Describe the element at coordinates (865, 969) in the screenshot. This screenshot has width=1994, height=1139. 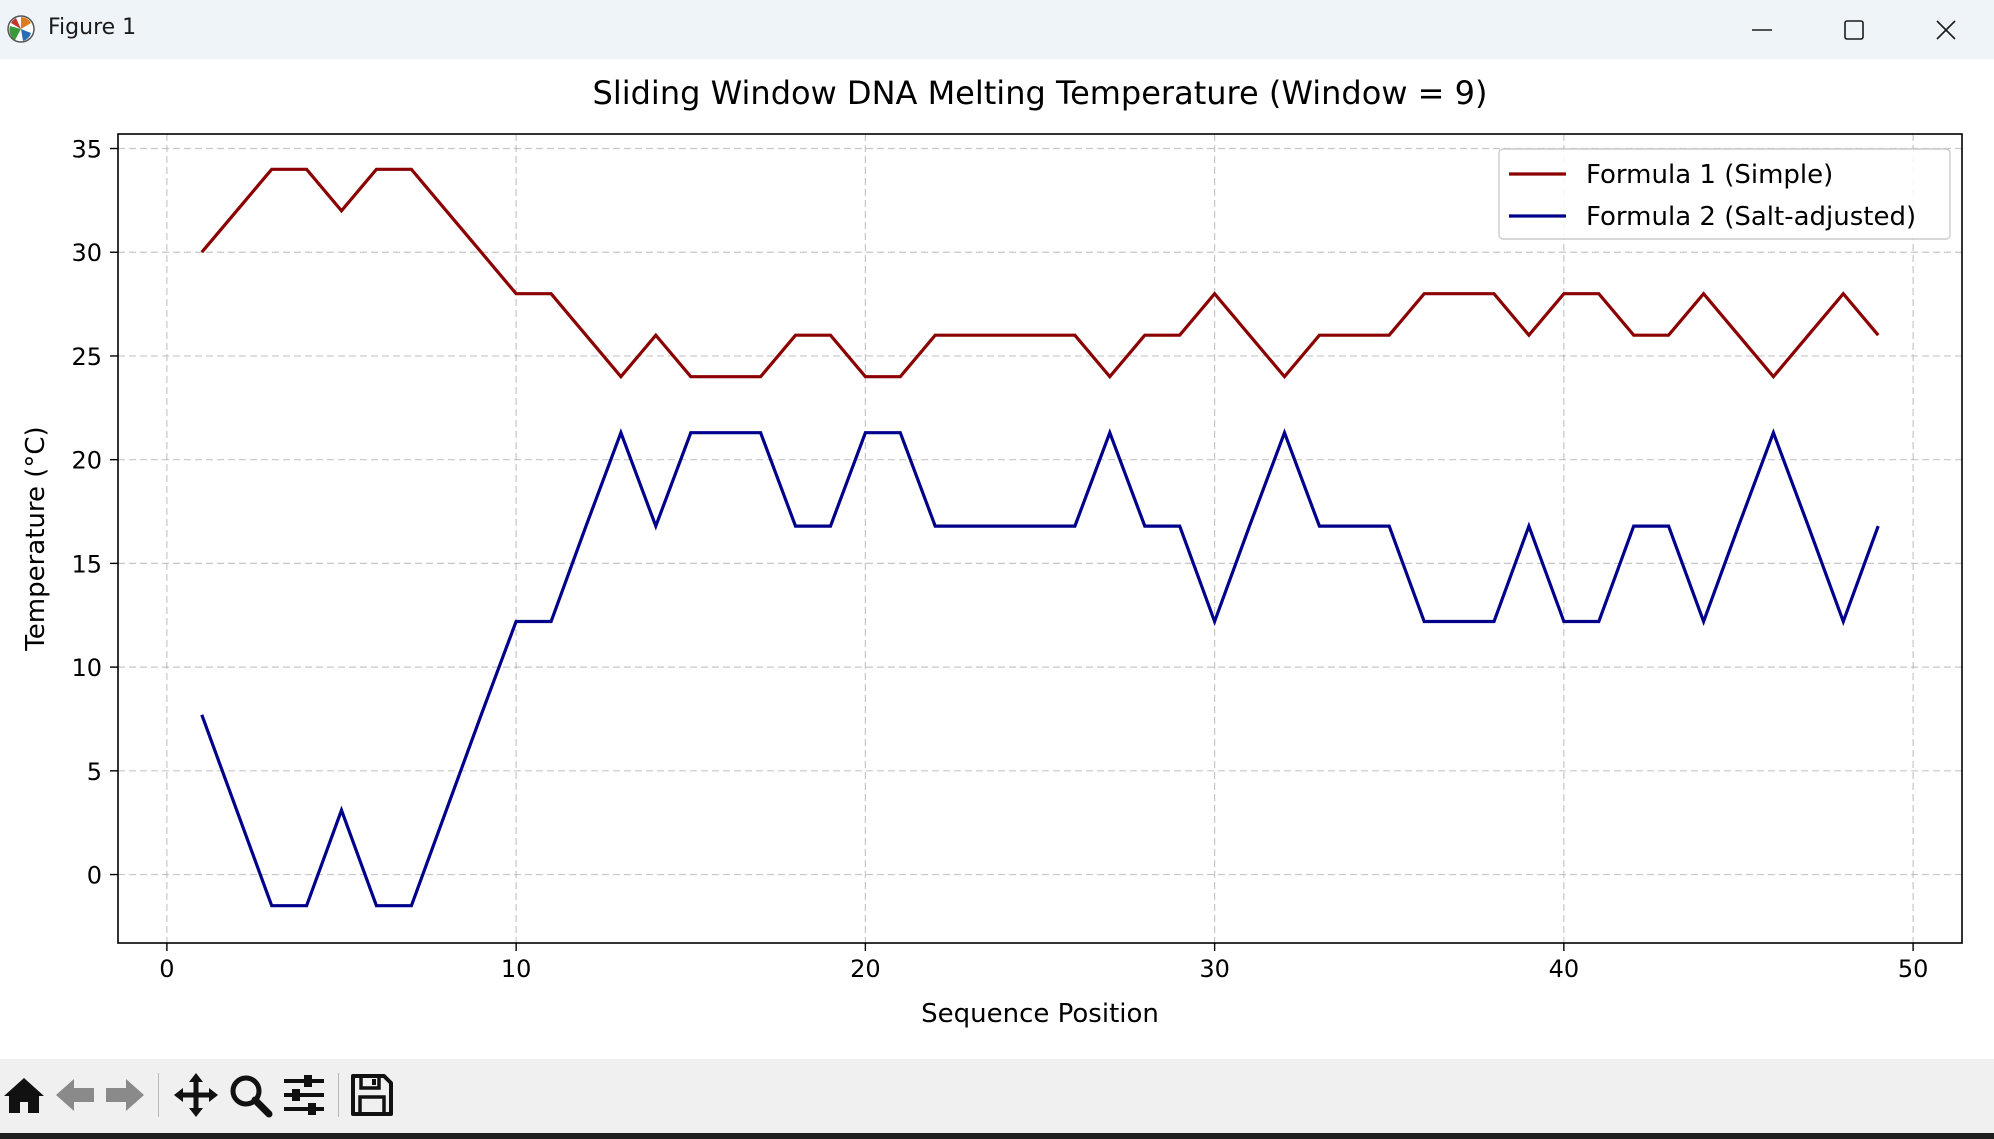
I see `x-tick-label: 20` at that location.